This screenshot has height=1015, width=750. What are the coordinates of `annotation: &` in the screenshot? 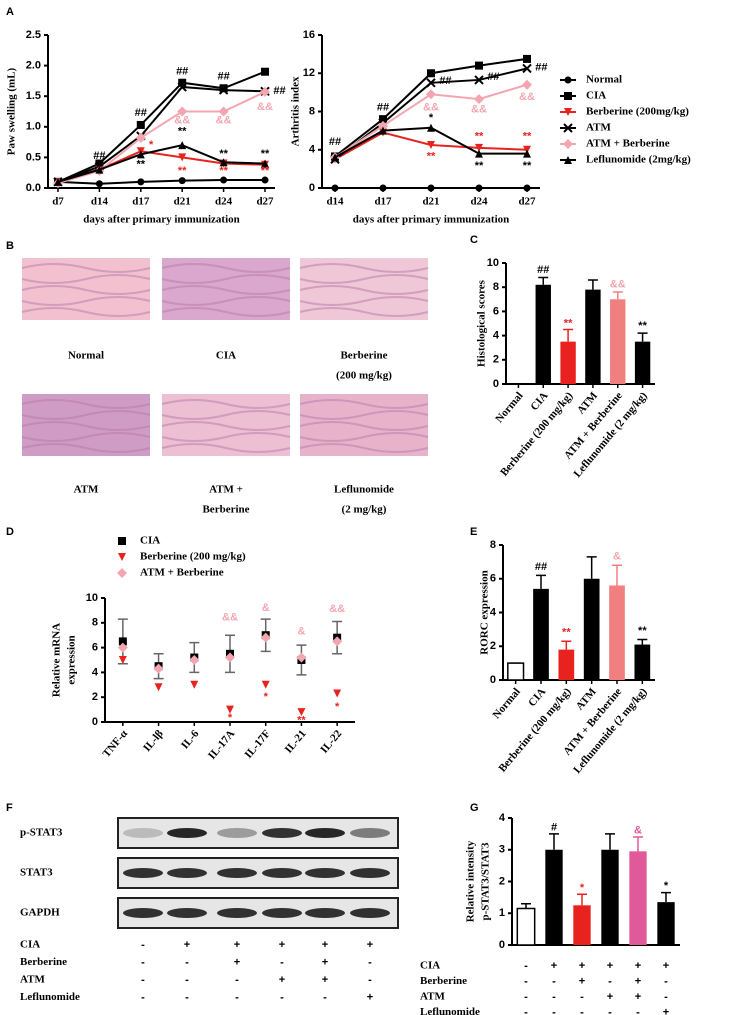 It's located at (301, 631).